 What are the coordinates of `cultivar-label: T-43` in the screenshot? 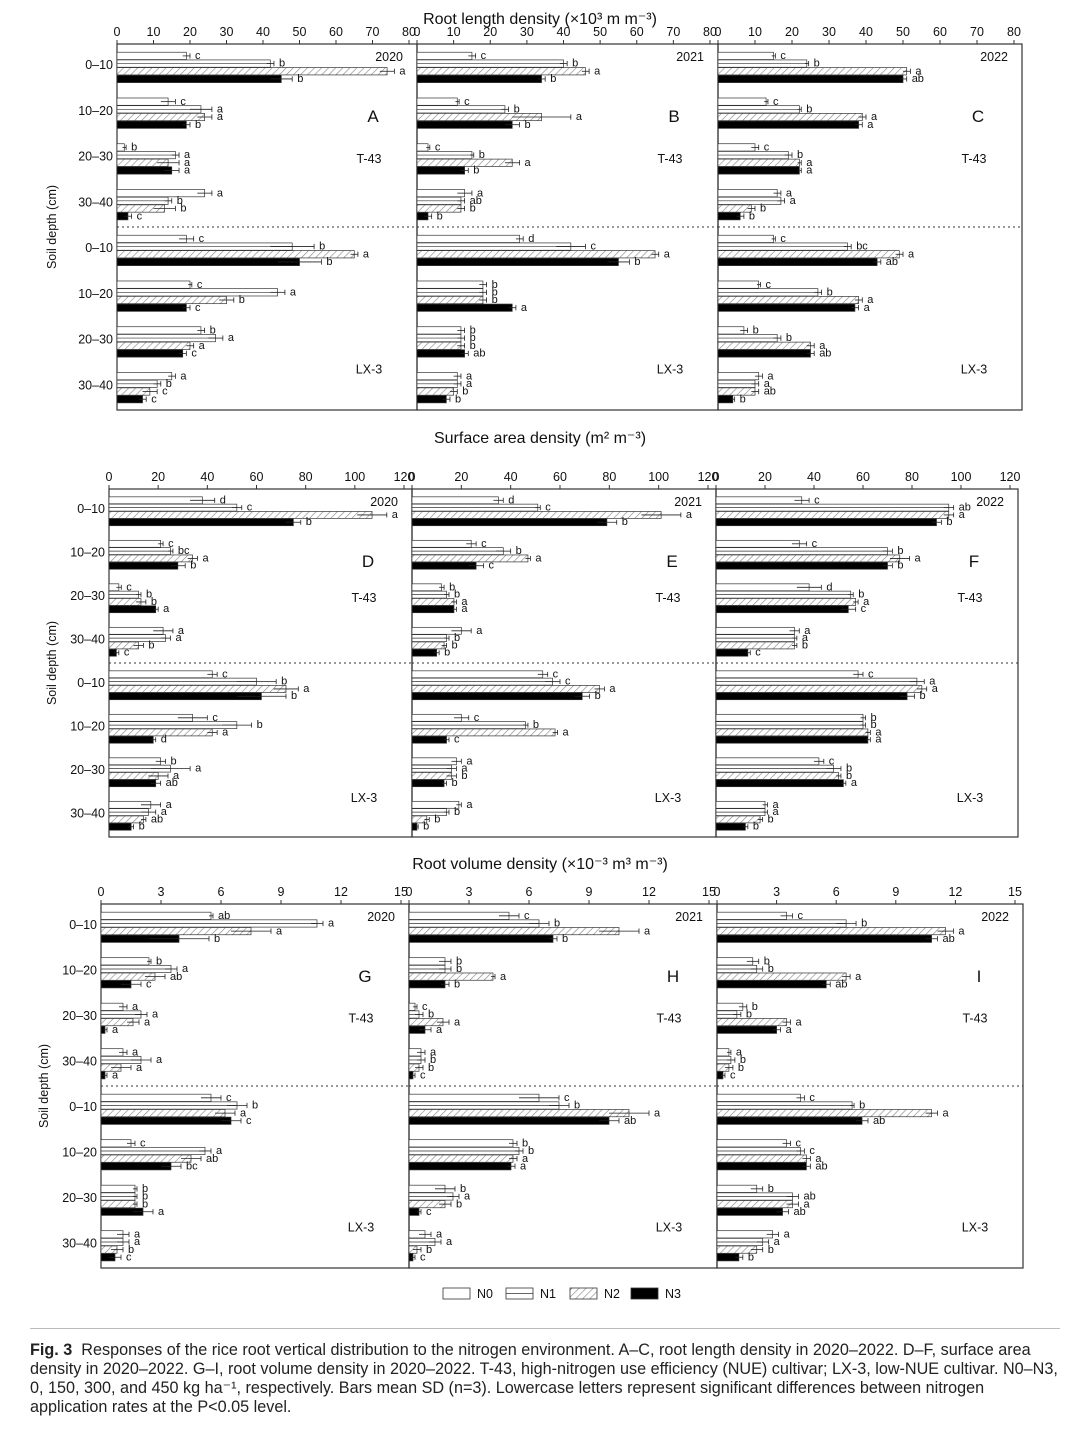 It's located at (363, 598).